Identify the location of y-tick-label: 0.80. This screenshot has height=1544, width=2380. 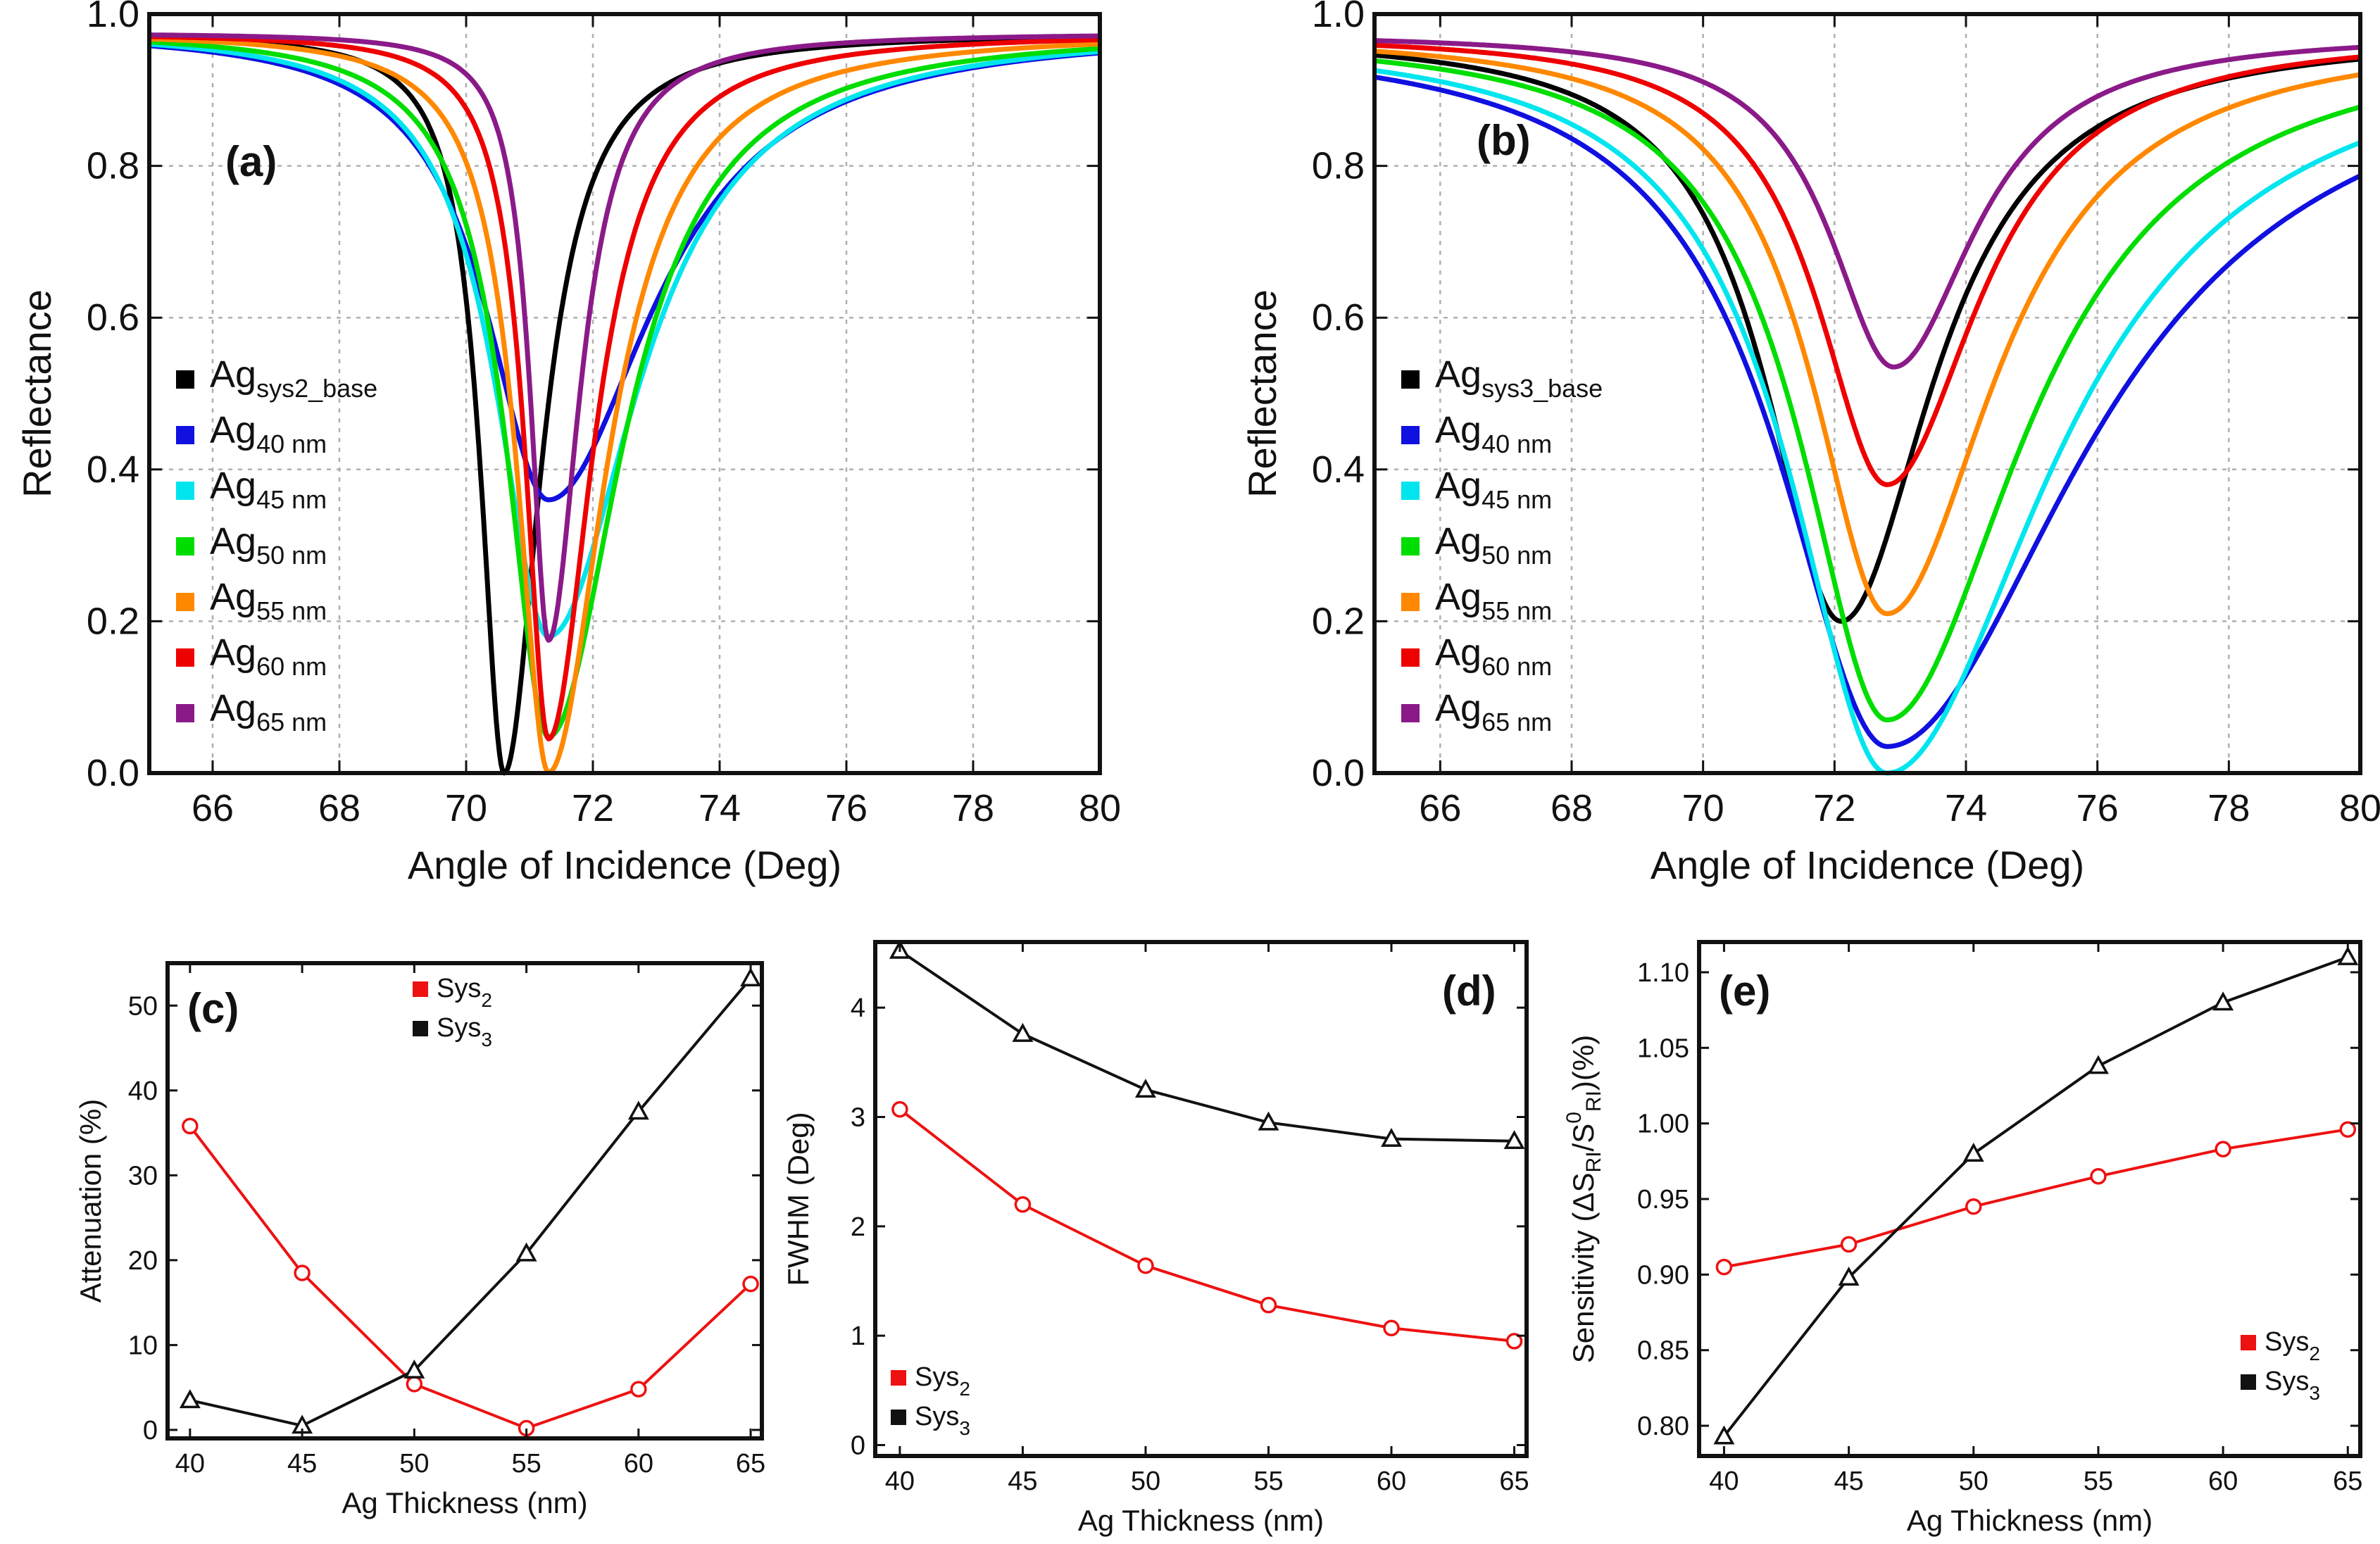
(1663, 1426).